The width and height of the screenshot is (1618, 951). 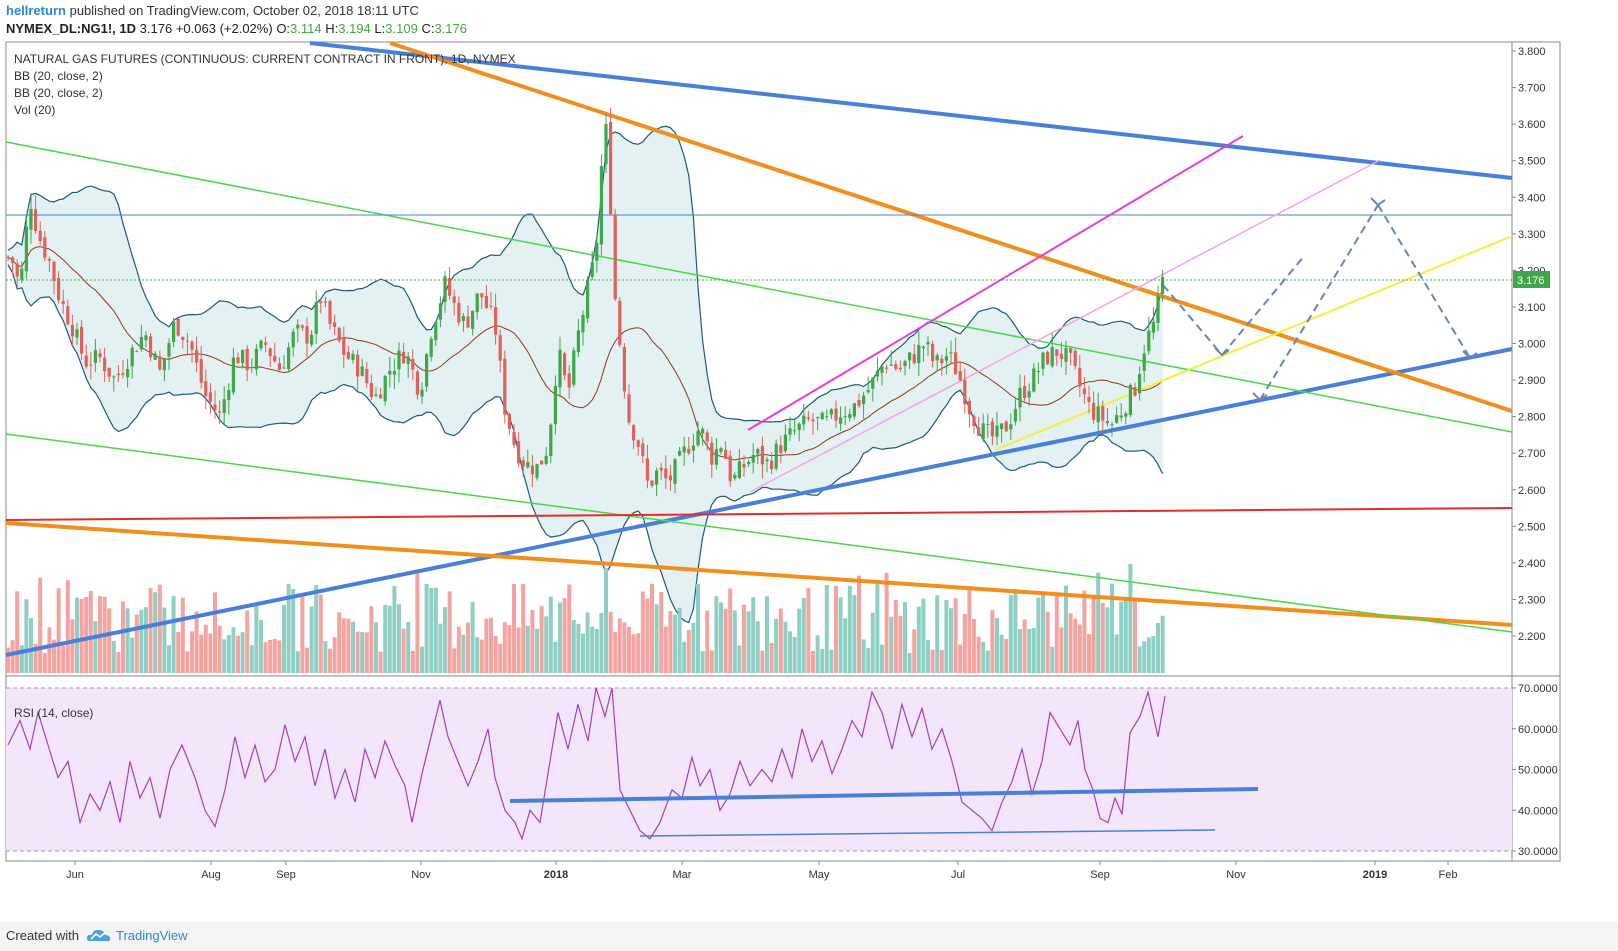 What do you see at coordinates (1253, 343) in the screenshot?
I see `channel-yellow` at bounding box center [1253, 343].